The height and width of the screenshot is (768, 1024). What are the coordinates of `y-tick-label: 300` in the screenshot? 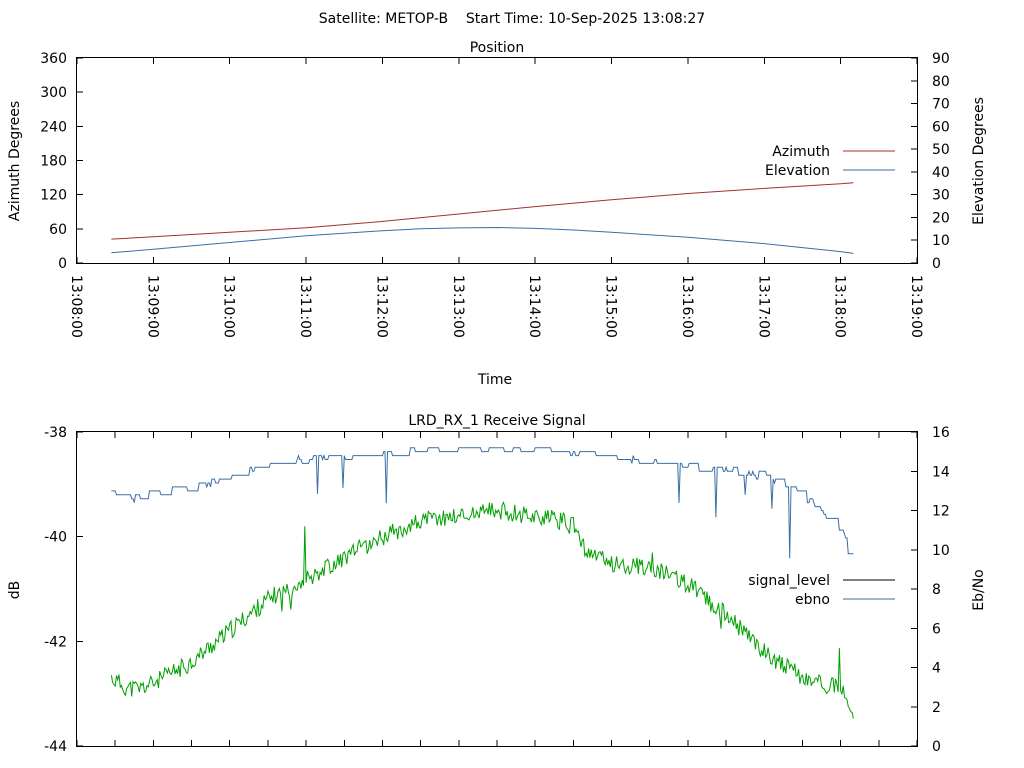 It's located at (53, 93).